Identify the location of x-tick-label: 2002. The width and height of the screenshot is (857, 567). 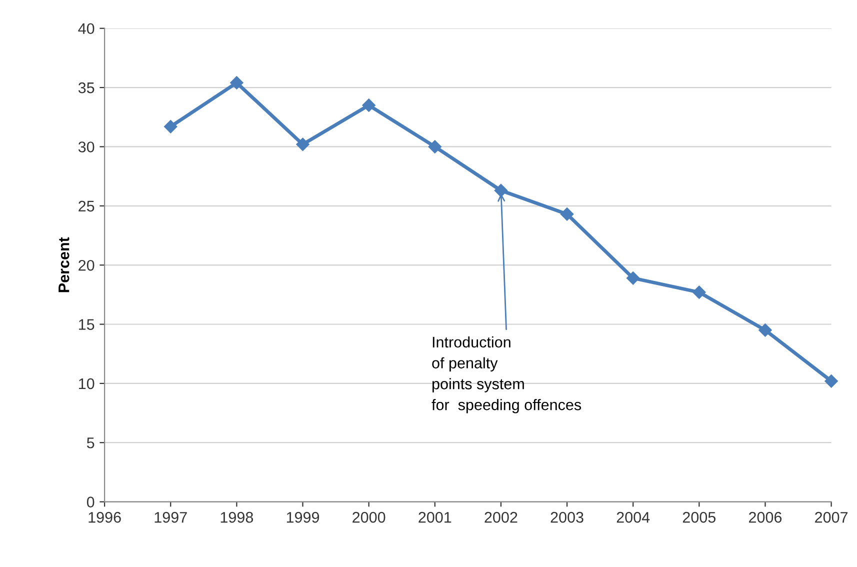
(501, 517).